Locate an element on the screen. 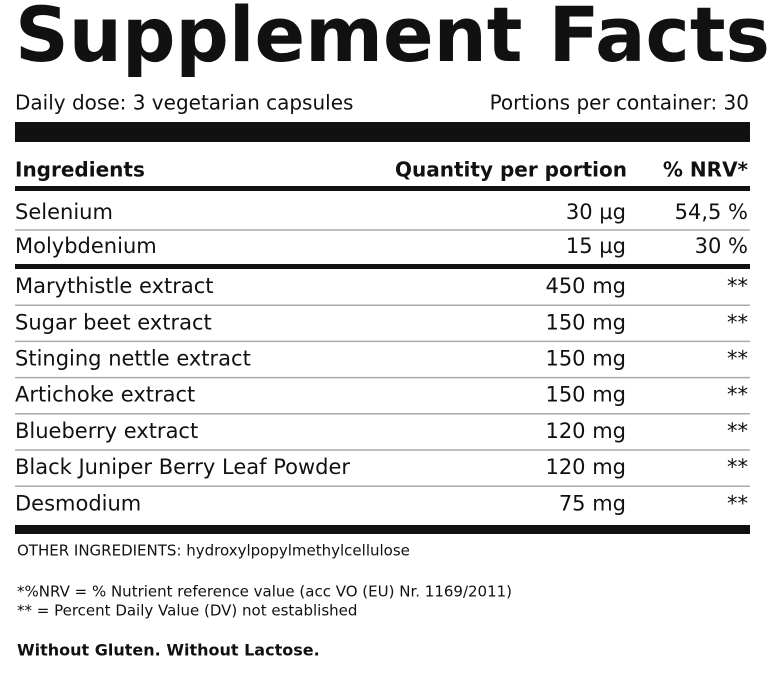 The height and width of the screenshot is (681, 777). cell: 30 % is located at coordinates (721, 246).